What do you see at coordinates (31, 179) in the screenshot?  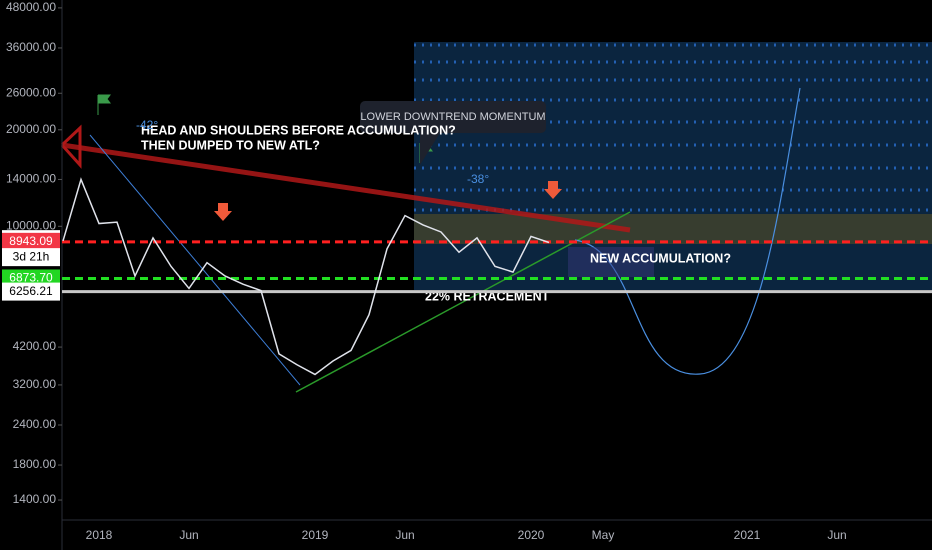 I see `y-tick-label: 14000.00` at bounding box center [31, 179].